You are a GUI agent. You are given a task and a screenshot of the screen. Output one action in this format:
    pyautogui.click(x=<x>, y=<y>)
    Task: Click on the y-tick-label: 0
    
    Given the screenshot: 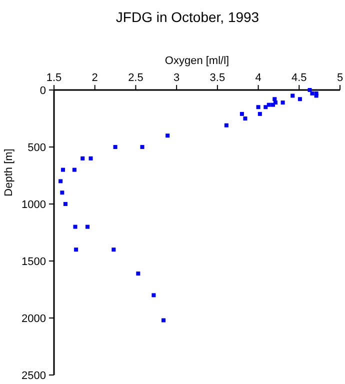 What is the action you would take?
    pyautogui.click(x=43, y=91)
    